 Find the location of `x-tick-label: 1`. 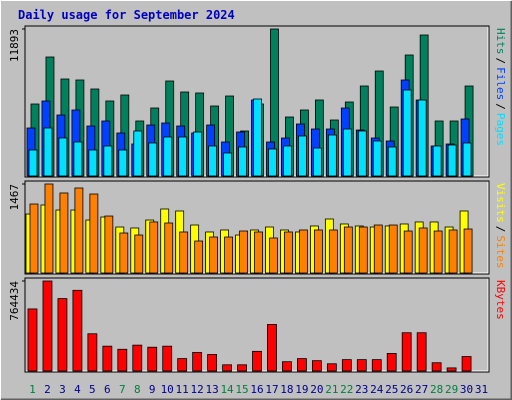

x-tick-label: 1 is located at coordinates (32, 389).